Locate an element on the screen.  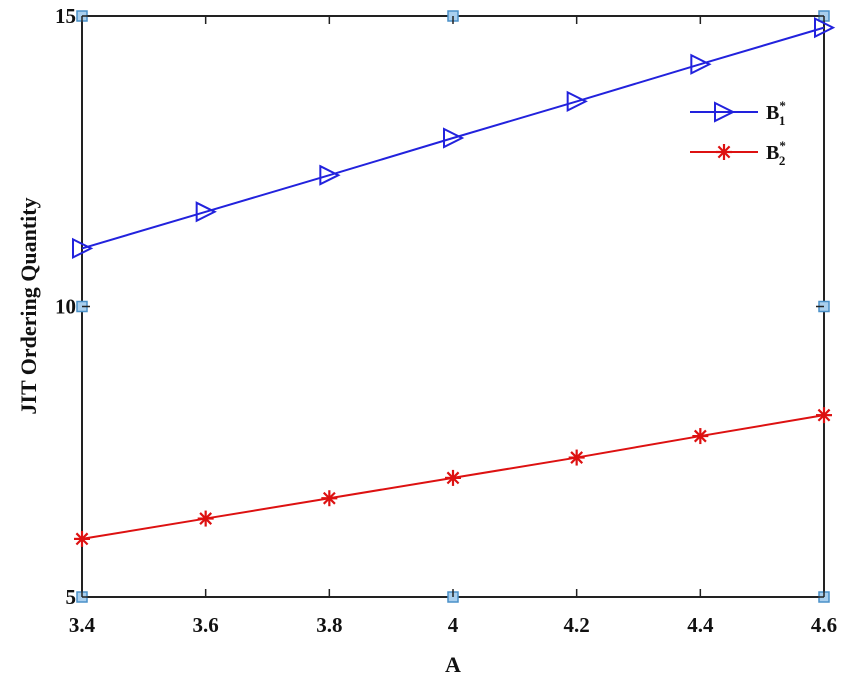
legend-item-2: B* 2 is located at coordinates (738, 153).